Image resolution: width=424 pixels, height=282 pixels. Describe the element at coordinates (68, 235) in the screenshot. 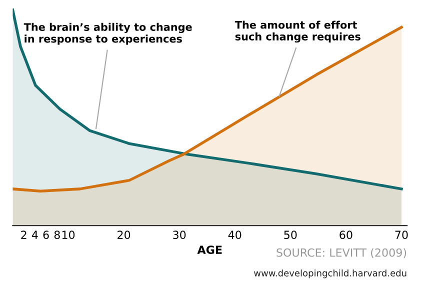

I see `x-tick-label: 10` at that location.